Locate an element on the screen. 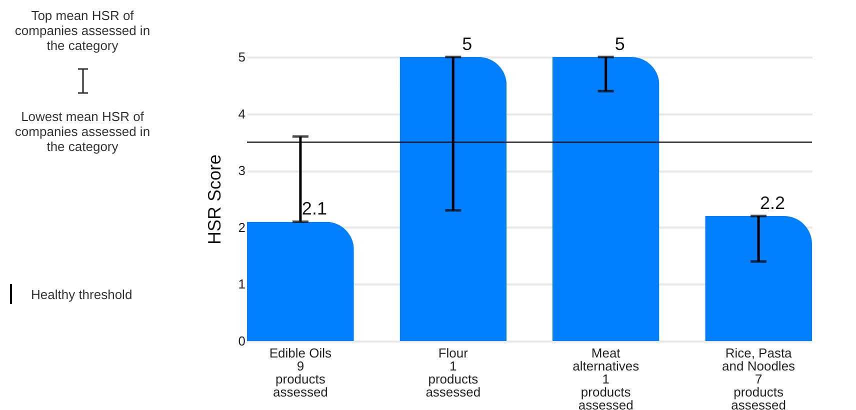  legend-label: Healthy threshold is located at coordinates (81, 294).